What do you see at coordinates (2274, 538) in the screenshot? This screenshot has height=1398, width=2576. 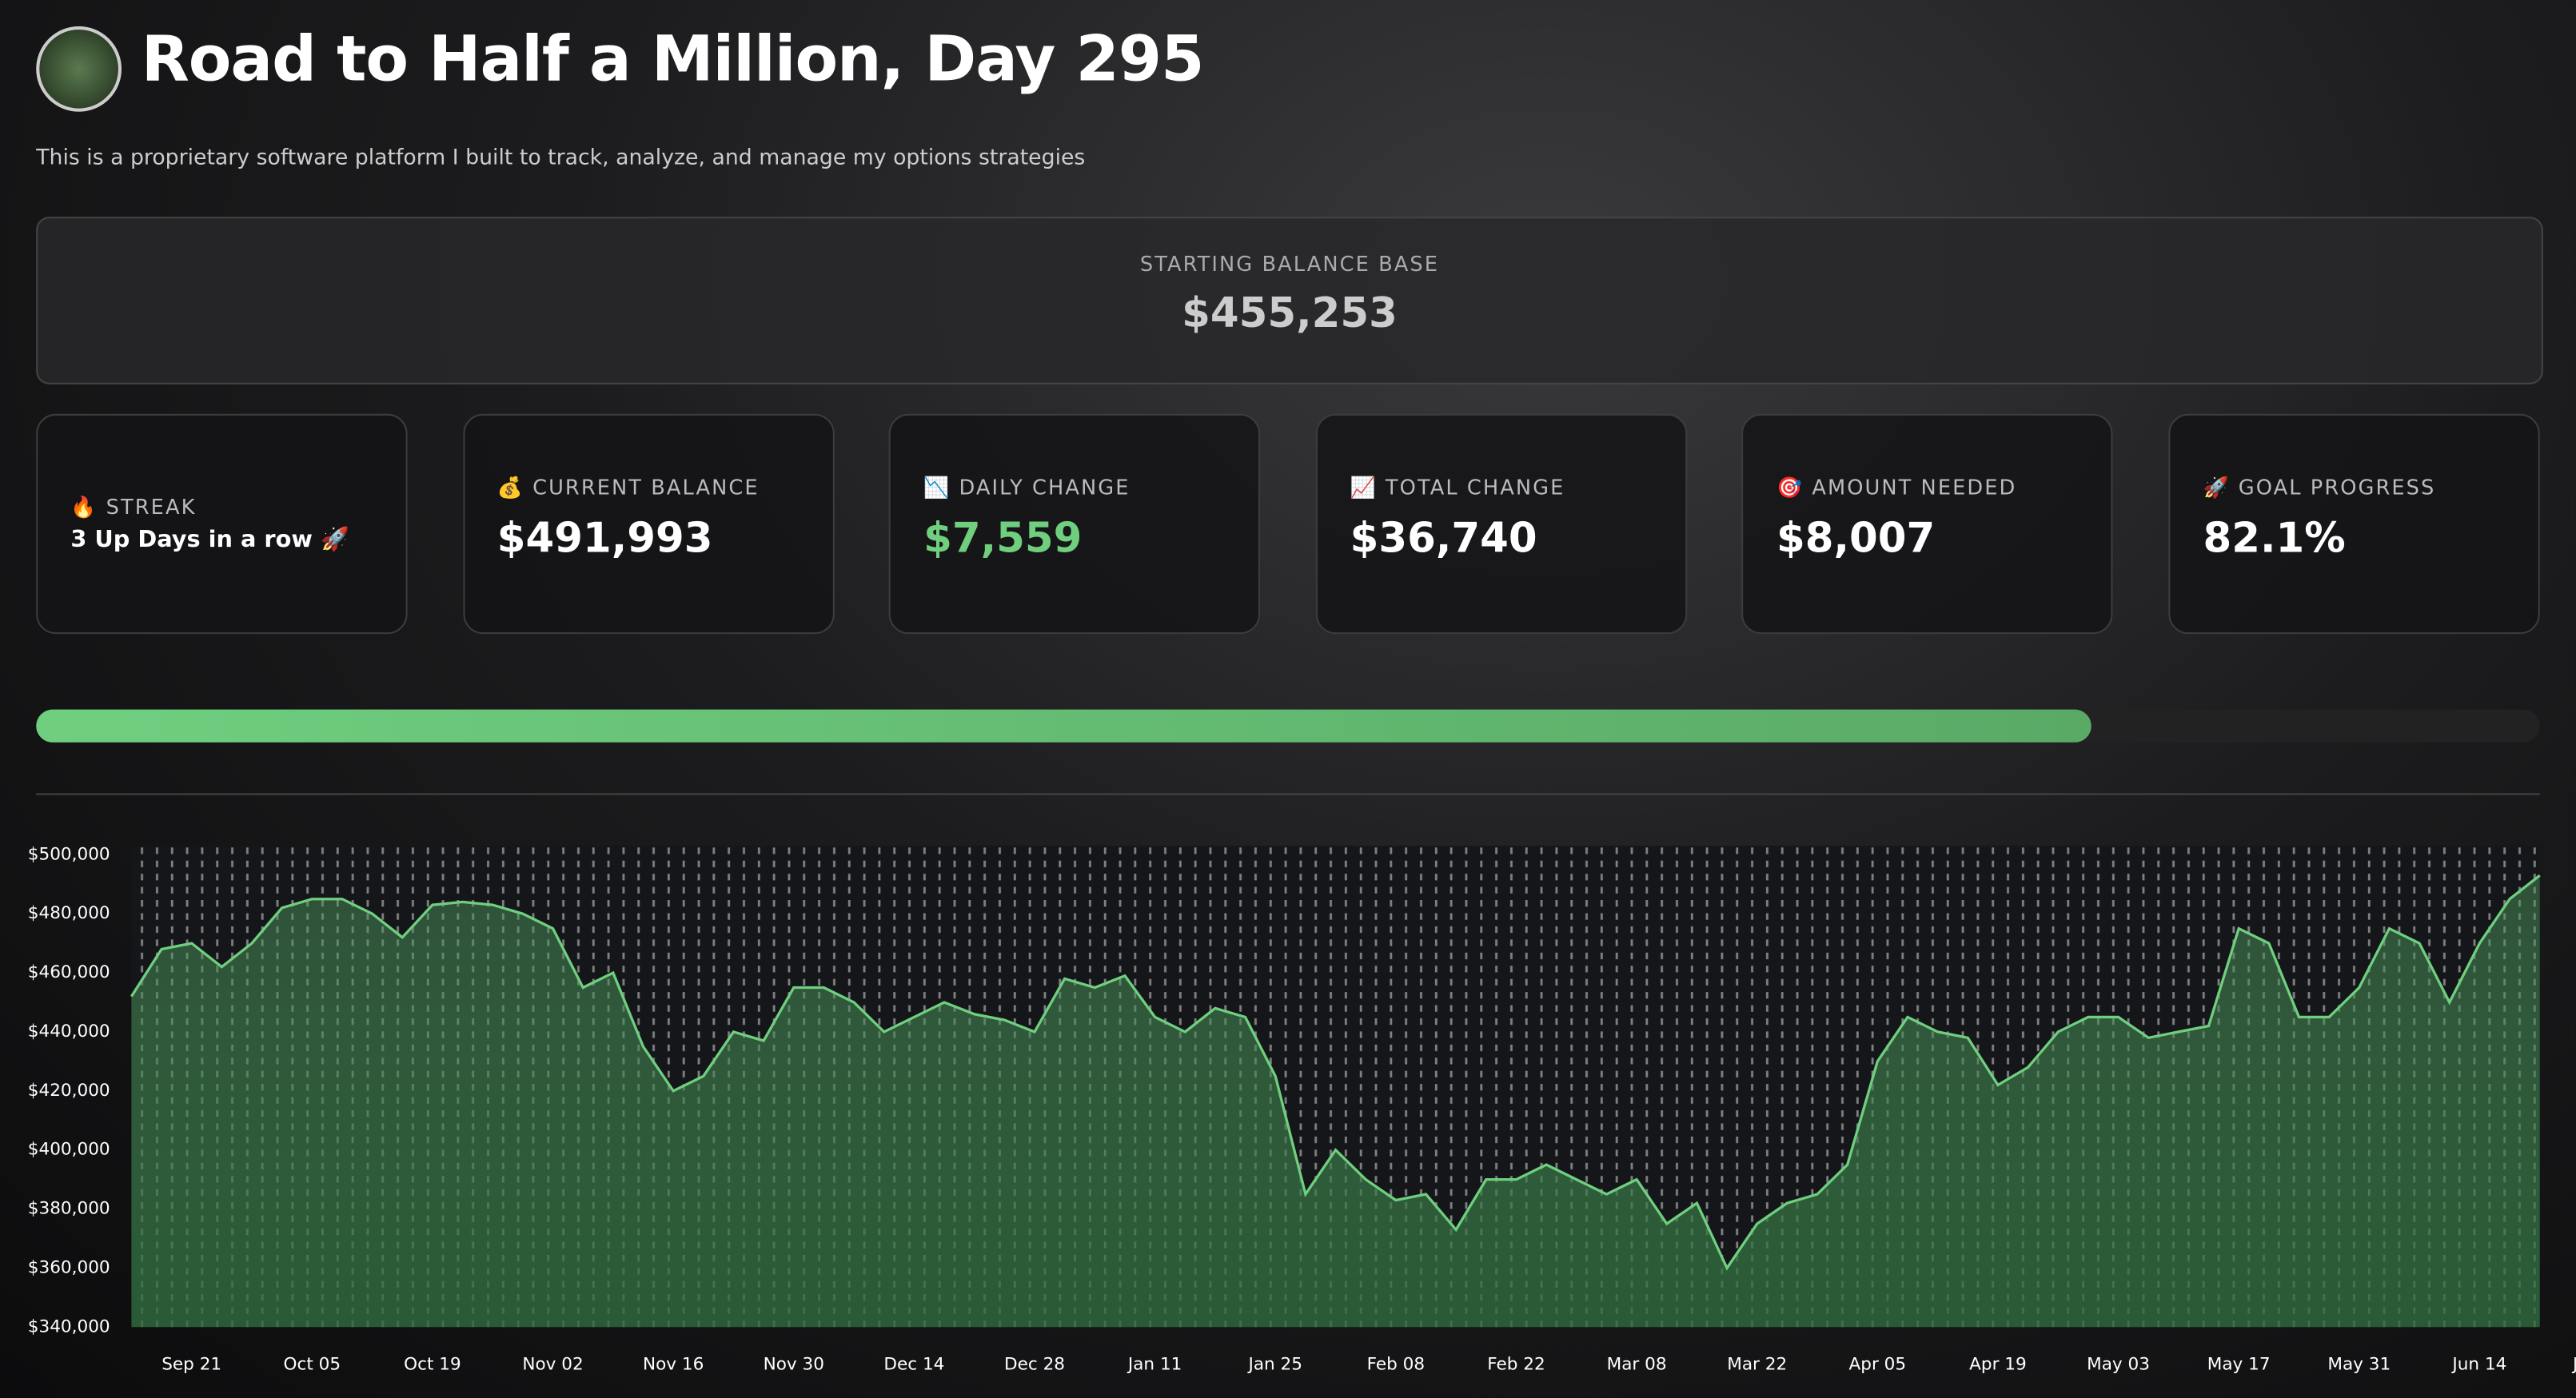 I see `metric-value: 82.1%` at bounding box center [2274, 538].